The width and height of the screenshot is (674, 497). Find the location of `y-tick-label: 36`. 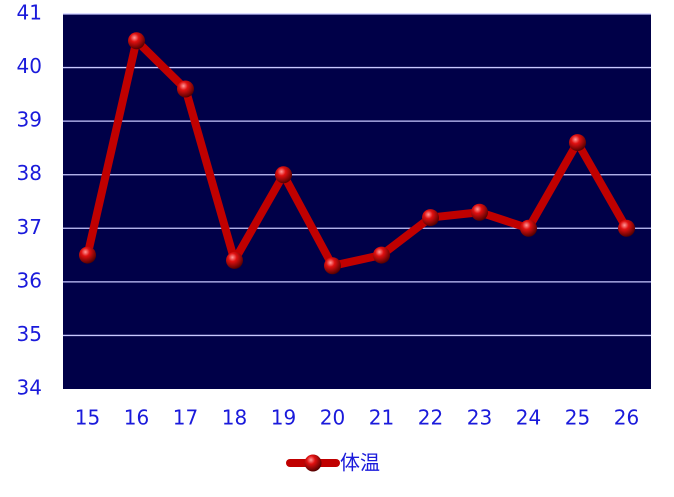

y-tick-label: 36 is located at coordinates (29, 280).